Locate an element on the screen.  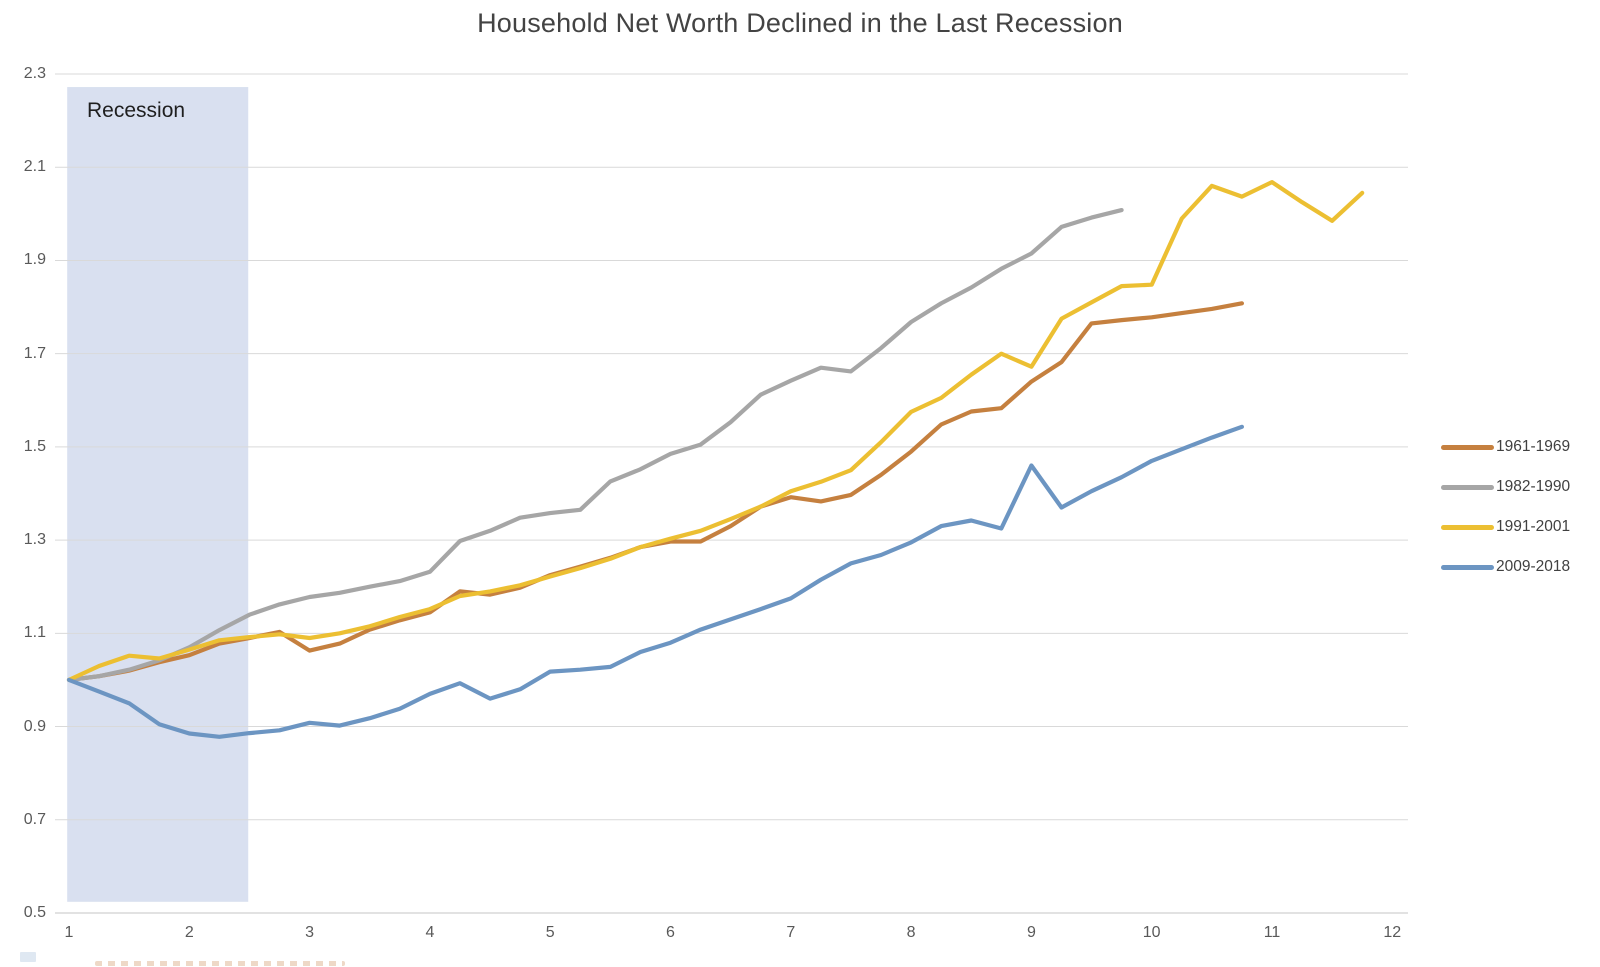
y-tick-label: 0.5 is located at coordinates (34, 912).